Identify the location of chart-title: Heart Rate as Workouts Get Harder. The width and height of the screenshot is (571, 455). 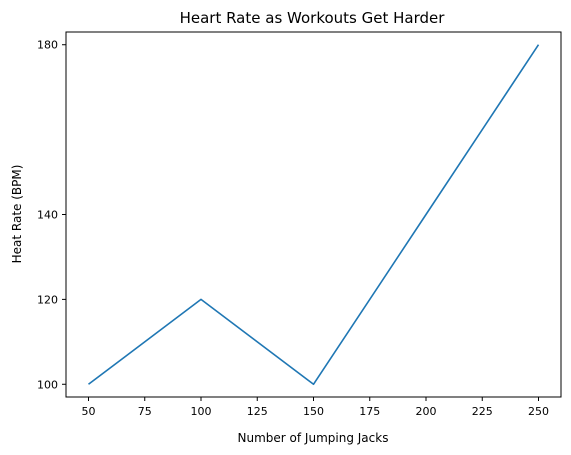
(313, 18).